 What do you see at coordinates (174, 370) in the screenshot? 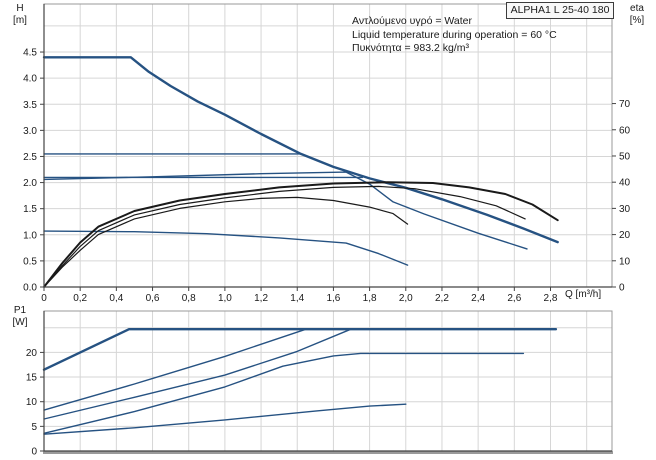
I see `p1-cp-2.55m` at bounding box center [174, 370].